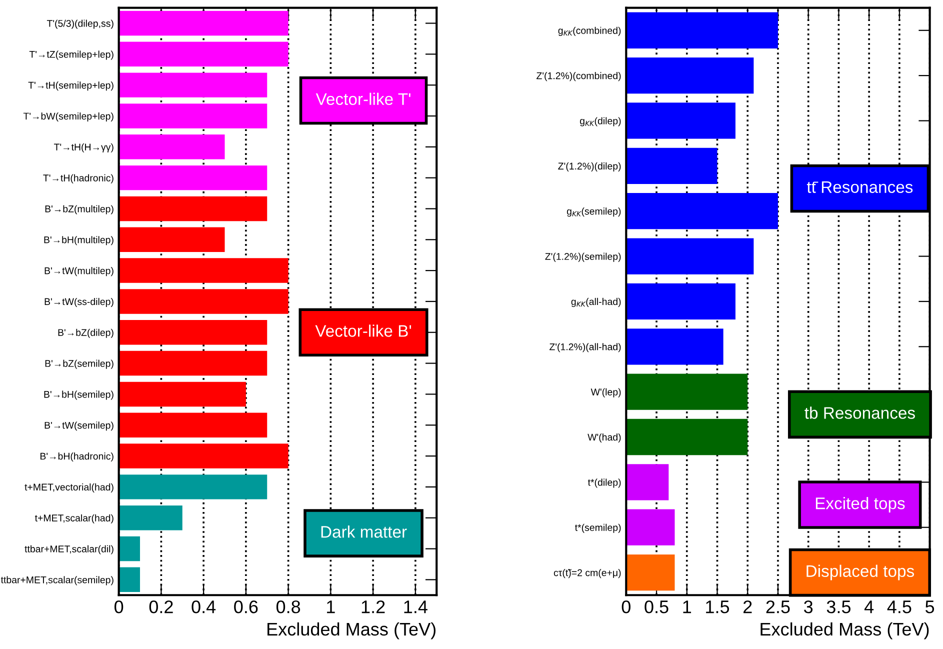 The width and height of the screenshot is (943, 649). What do you see at coordinates (288, 607) in the screenshot?
I see `x-tick-label: 0.8` at bounding box center [288, 607].